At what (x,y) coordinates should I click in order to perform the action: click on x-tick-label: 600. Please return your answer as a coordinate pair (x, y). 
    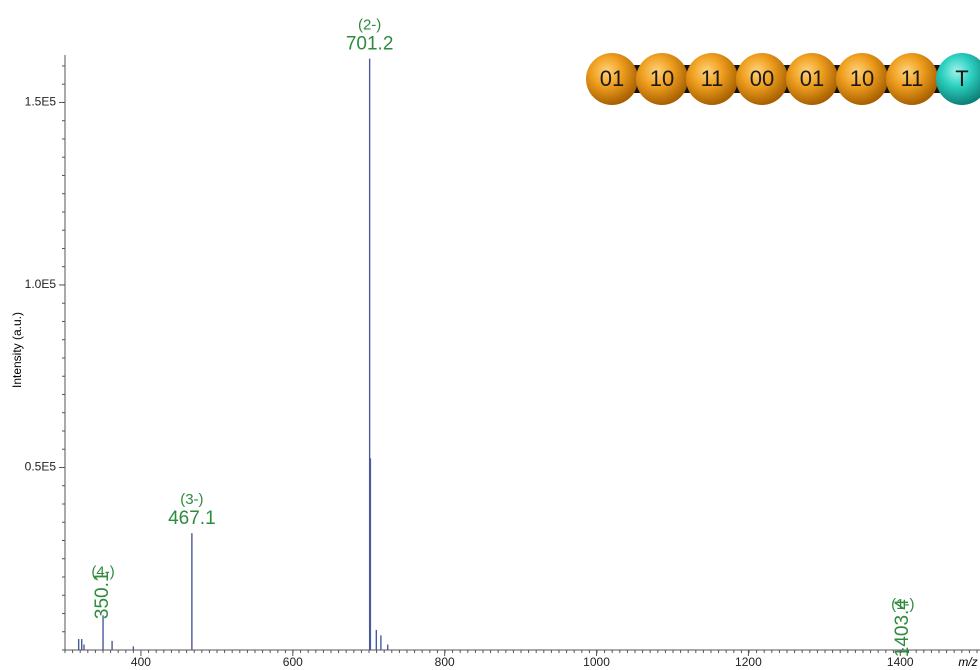
    Looking at the image, I should click on (293, 662).